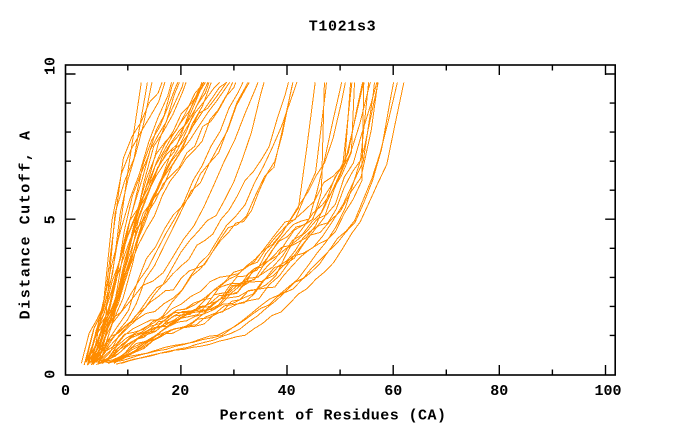  Describe the element at coordinates (333, 416) in the screenshot. I see `svg-text: Percent of Residues (CA)` at that location.